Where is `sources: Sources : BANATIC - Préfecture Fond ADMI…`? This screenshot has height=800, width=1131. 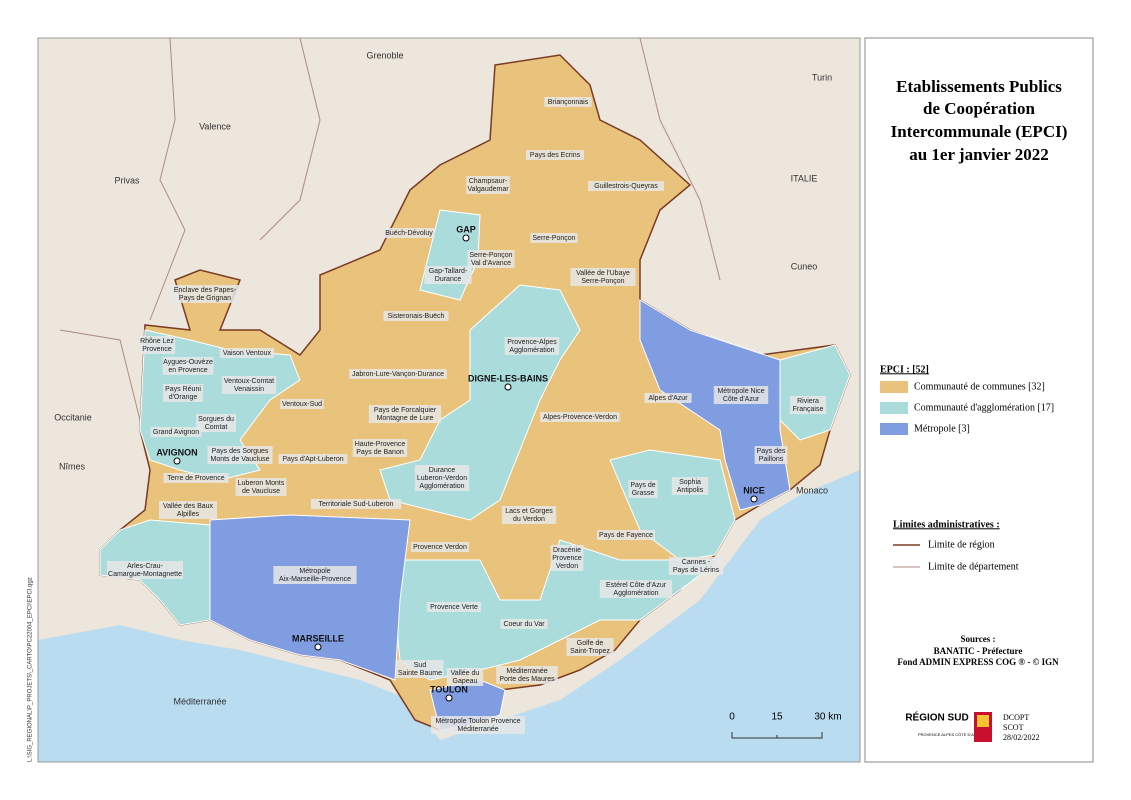 sources: Sources : BANATIC - Préfecture Fond ADMI… is located at coordinates (978, 650).